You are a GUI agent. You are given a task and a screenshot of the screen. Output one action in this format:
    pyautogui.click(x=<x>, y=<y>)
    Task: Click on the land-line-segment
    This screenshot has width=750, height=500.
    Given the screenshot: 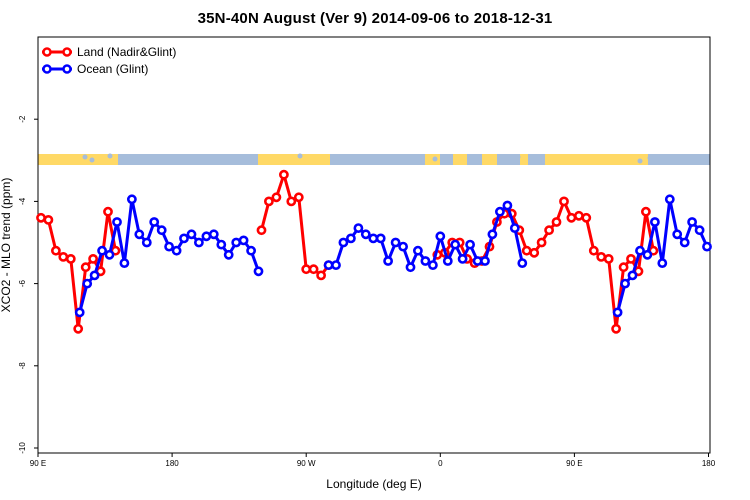 What is the action you would take?
    pyautogui.click(x=295, y=225)
    